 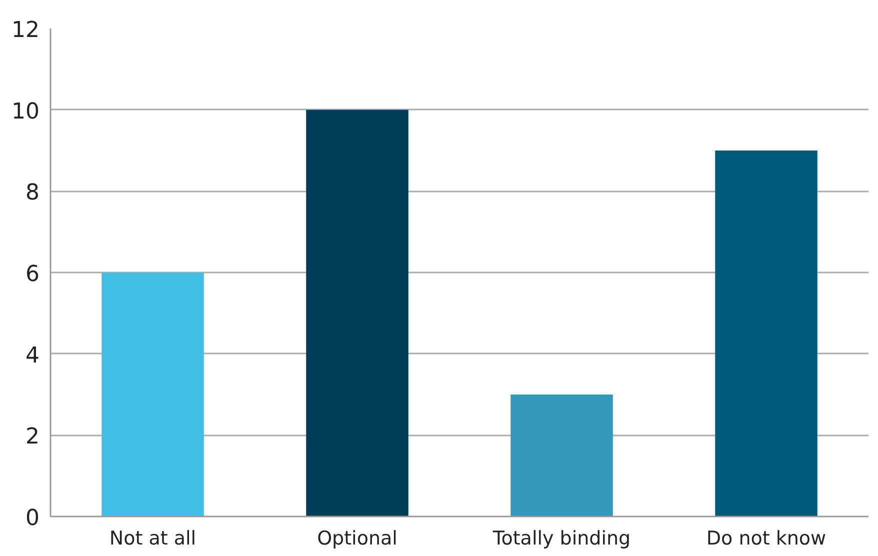 I want to click on y-tick-label: 8, so click(x=33, y=193).